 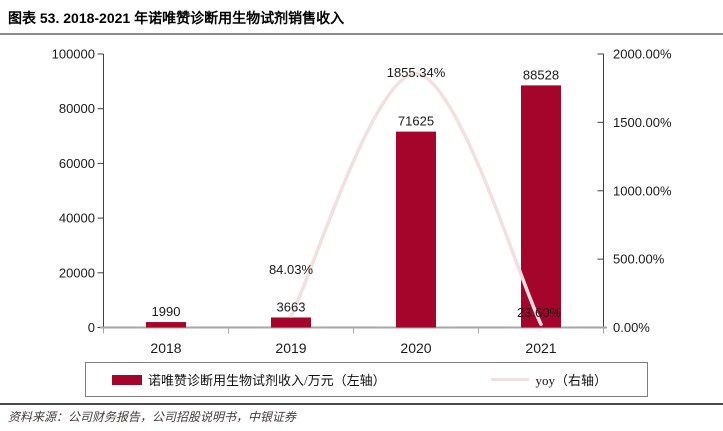 I want to click on right-axis-tick-label: 1000.00%, so click(x=642, y=190).